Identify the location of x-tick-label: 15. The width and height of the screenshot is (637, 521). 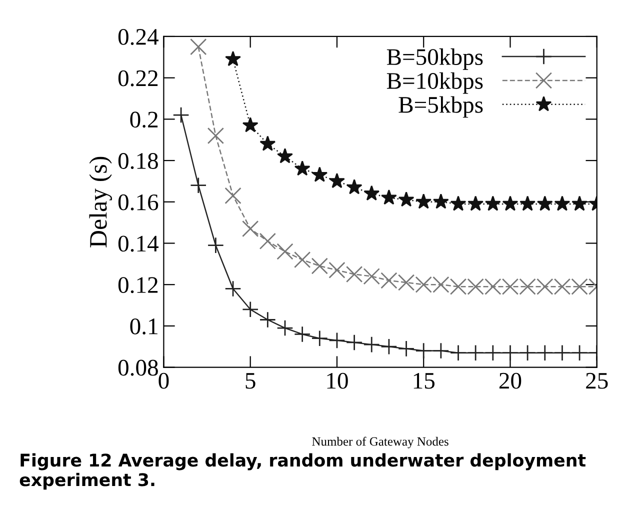
(424, 380).